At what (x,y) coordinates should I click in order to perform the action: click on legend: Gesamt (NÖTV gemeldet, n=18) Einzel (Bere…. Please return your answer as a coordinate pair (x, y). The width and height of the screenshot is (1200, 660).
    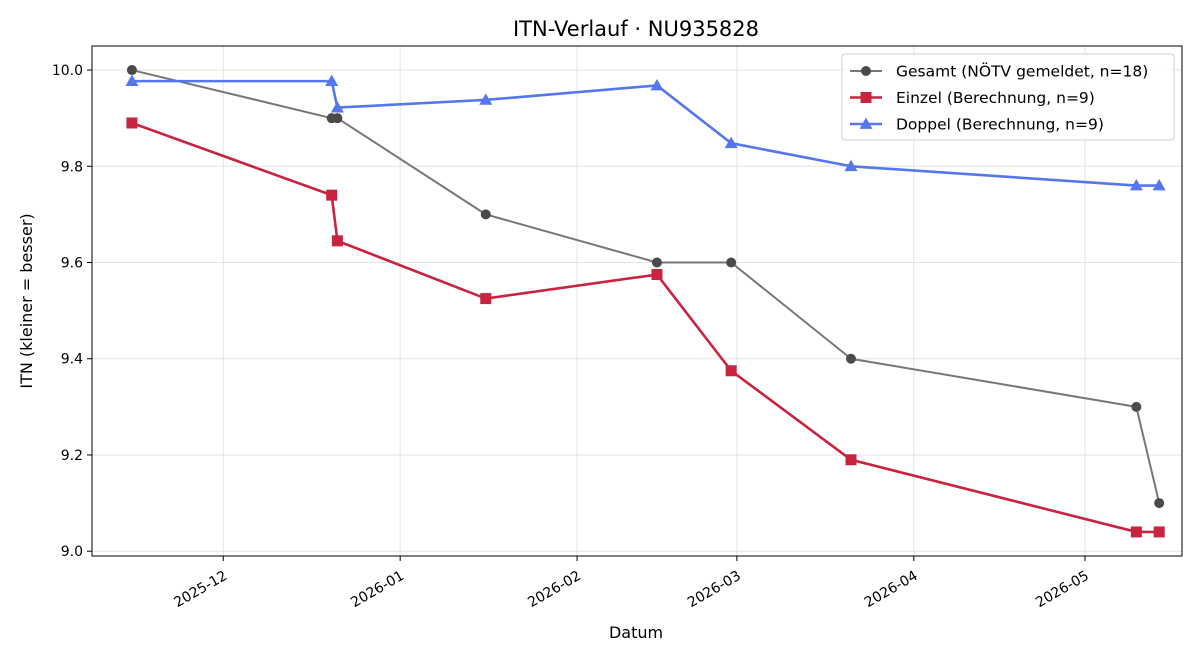
    Looking at the image, I should click on (1008, 97).